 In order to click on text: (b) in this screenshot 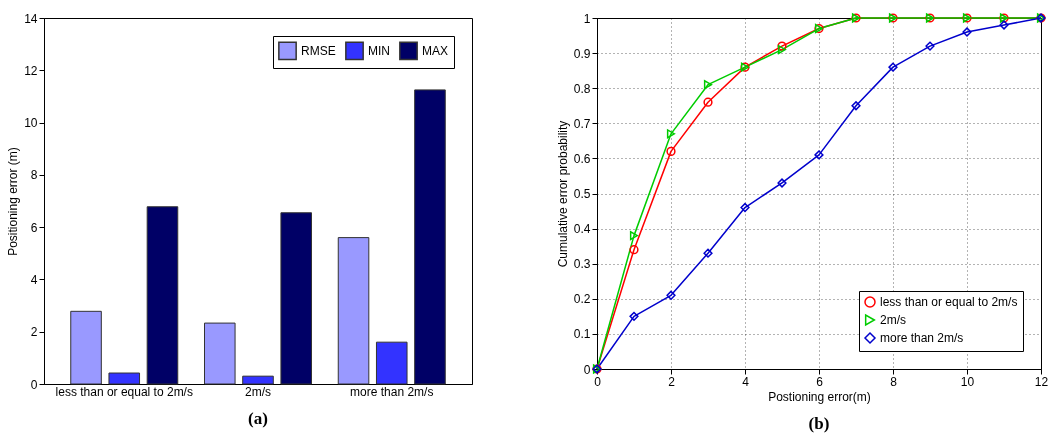, I will do `click(819, 423)`.